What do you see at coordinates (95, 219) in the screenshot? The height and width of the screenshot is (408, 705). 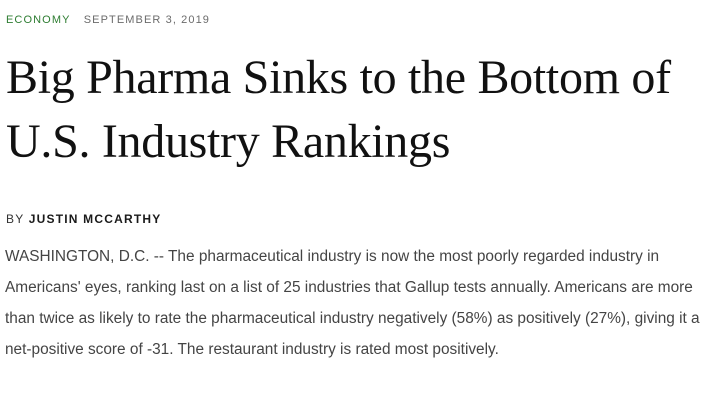 I see `author-name: JUSTIN MCCARTHY` at bounding box center [95, 219].